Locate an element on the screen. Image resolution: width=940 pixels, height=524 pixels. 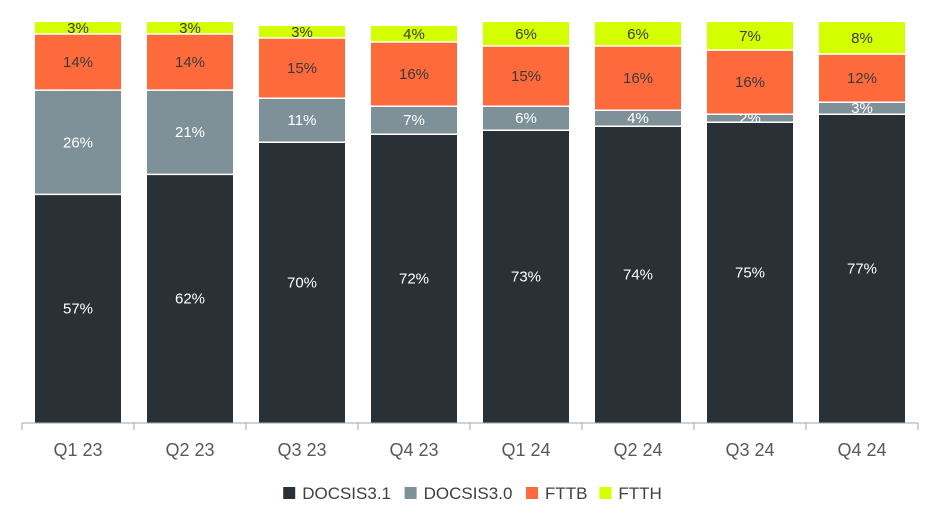
data-label-fttb-q4-23: 16% is located at coordinates (414, 74).